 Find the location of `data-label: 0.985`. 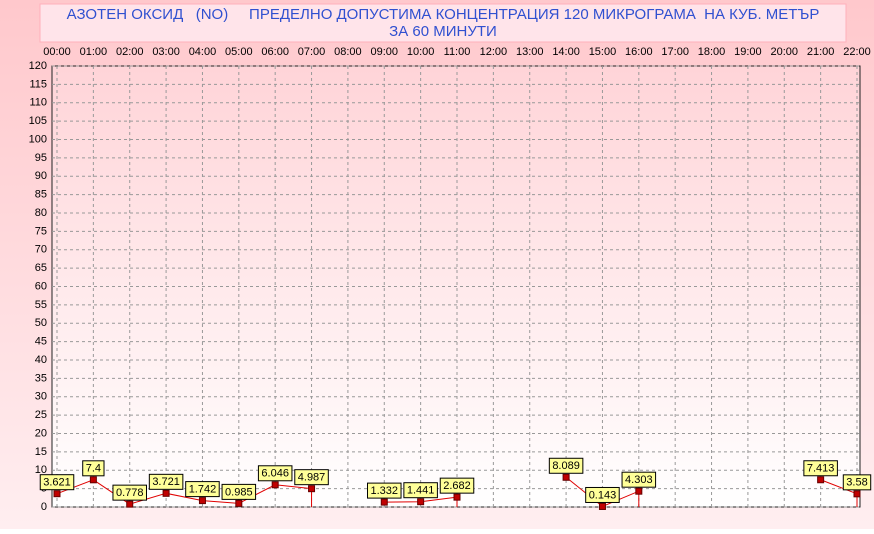

data-label: 0.985 is located at coordinates (239, 492).